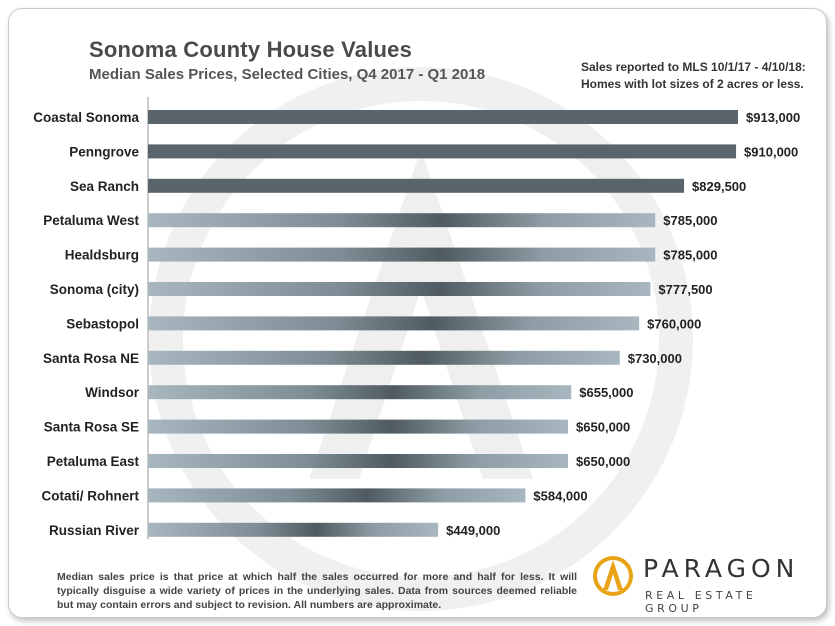 The width and height of the screenshot is (835, 626). What do you see at coordinates (102, 255) in the screenshot?
I see `category-label: Healdsburg` at bounding box center [102, 255].